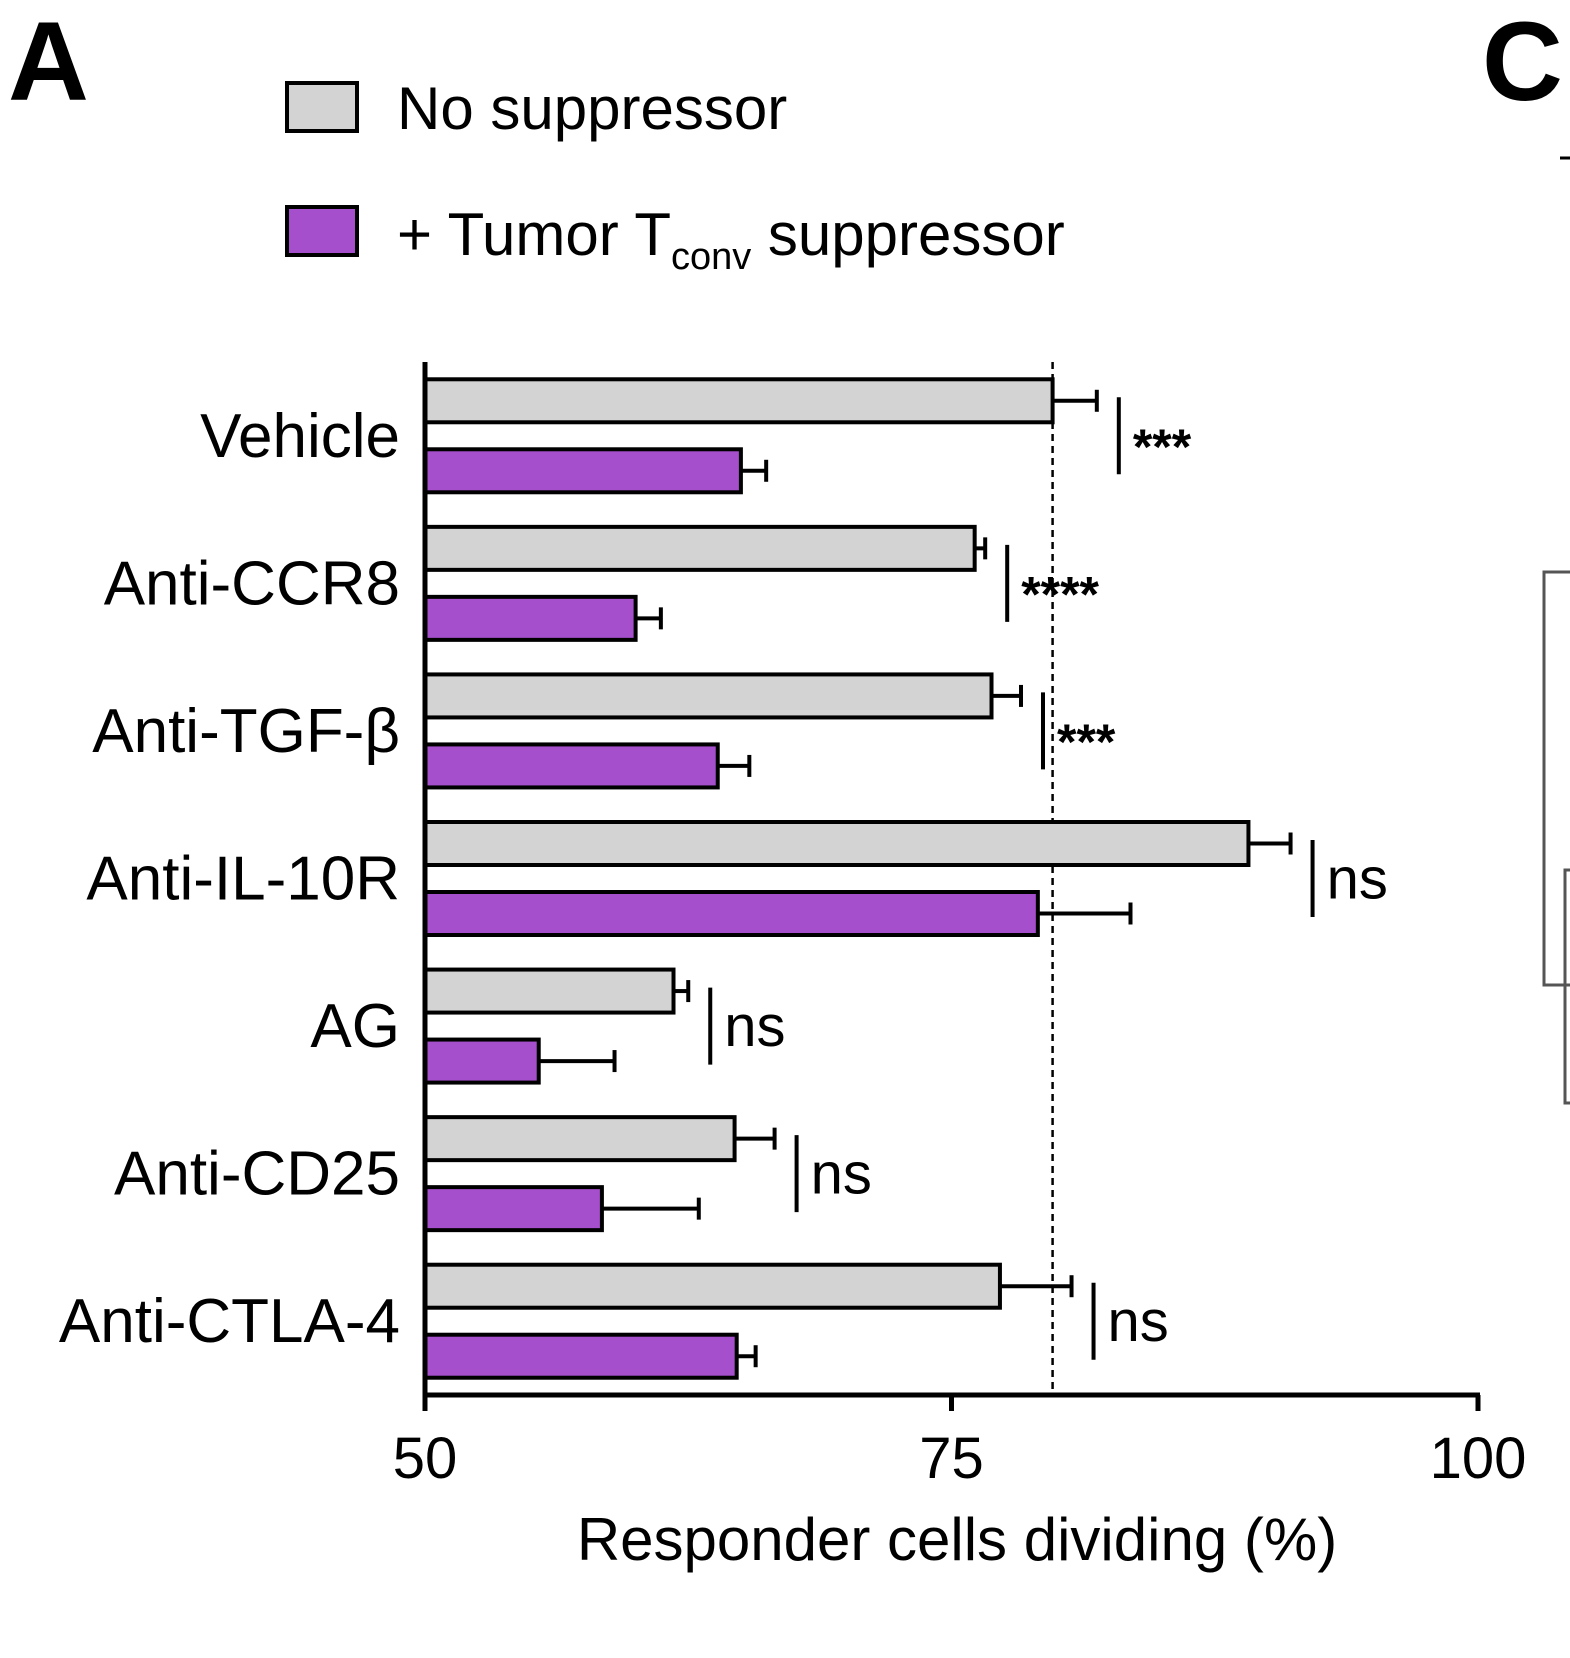 The height and width of the screenshot is (1658, 1570). Describe the element at coordinates (534, 234) in the screenshot. I see `legend-label-part-prefix: + Tumor T` at that location.